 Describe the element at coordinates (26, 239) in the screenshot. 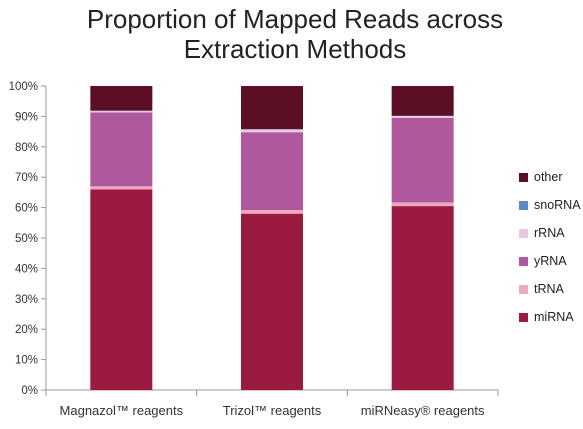

I see `y-tick-label: 50%` at that location.